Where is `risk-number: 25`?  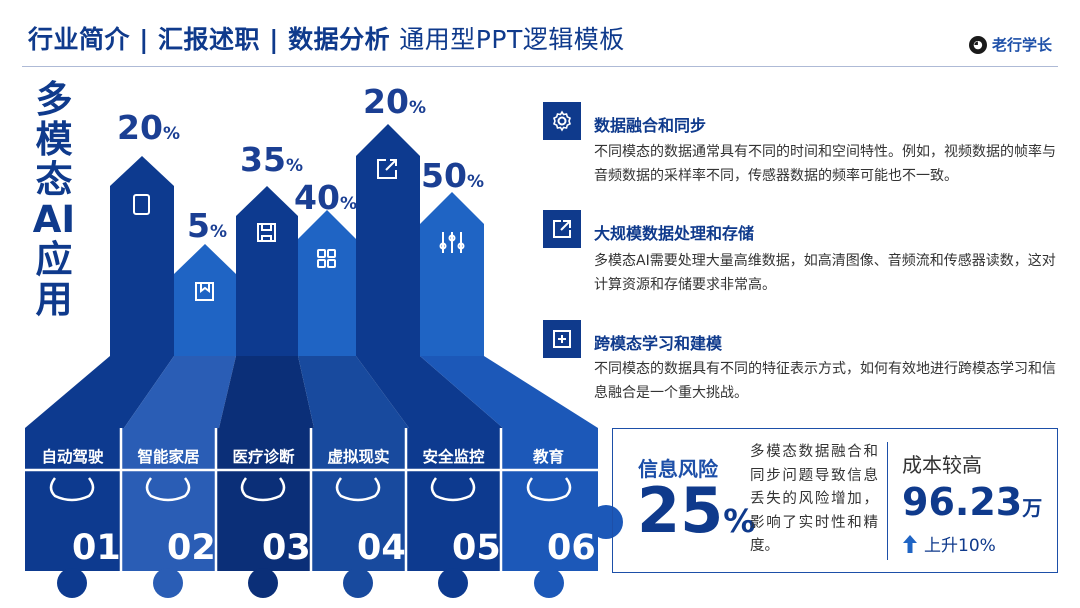
risk-number: 25 is located at coordinates (680, 510).